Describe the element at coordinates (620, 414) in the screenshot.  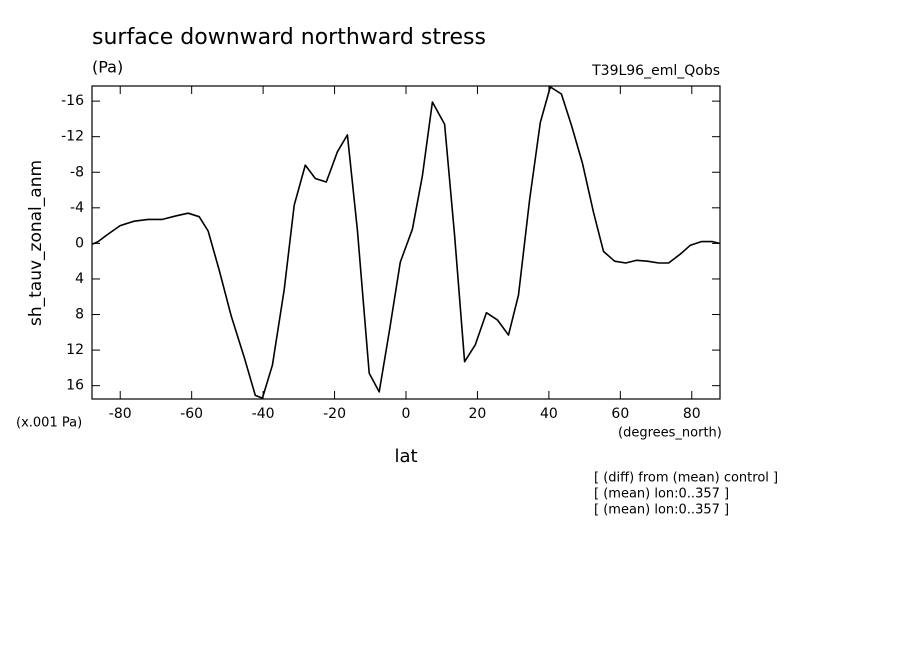
I see `x-tick-label: 60` at that location.